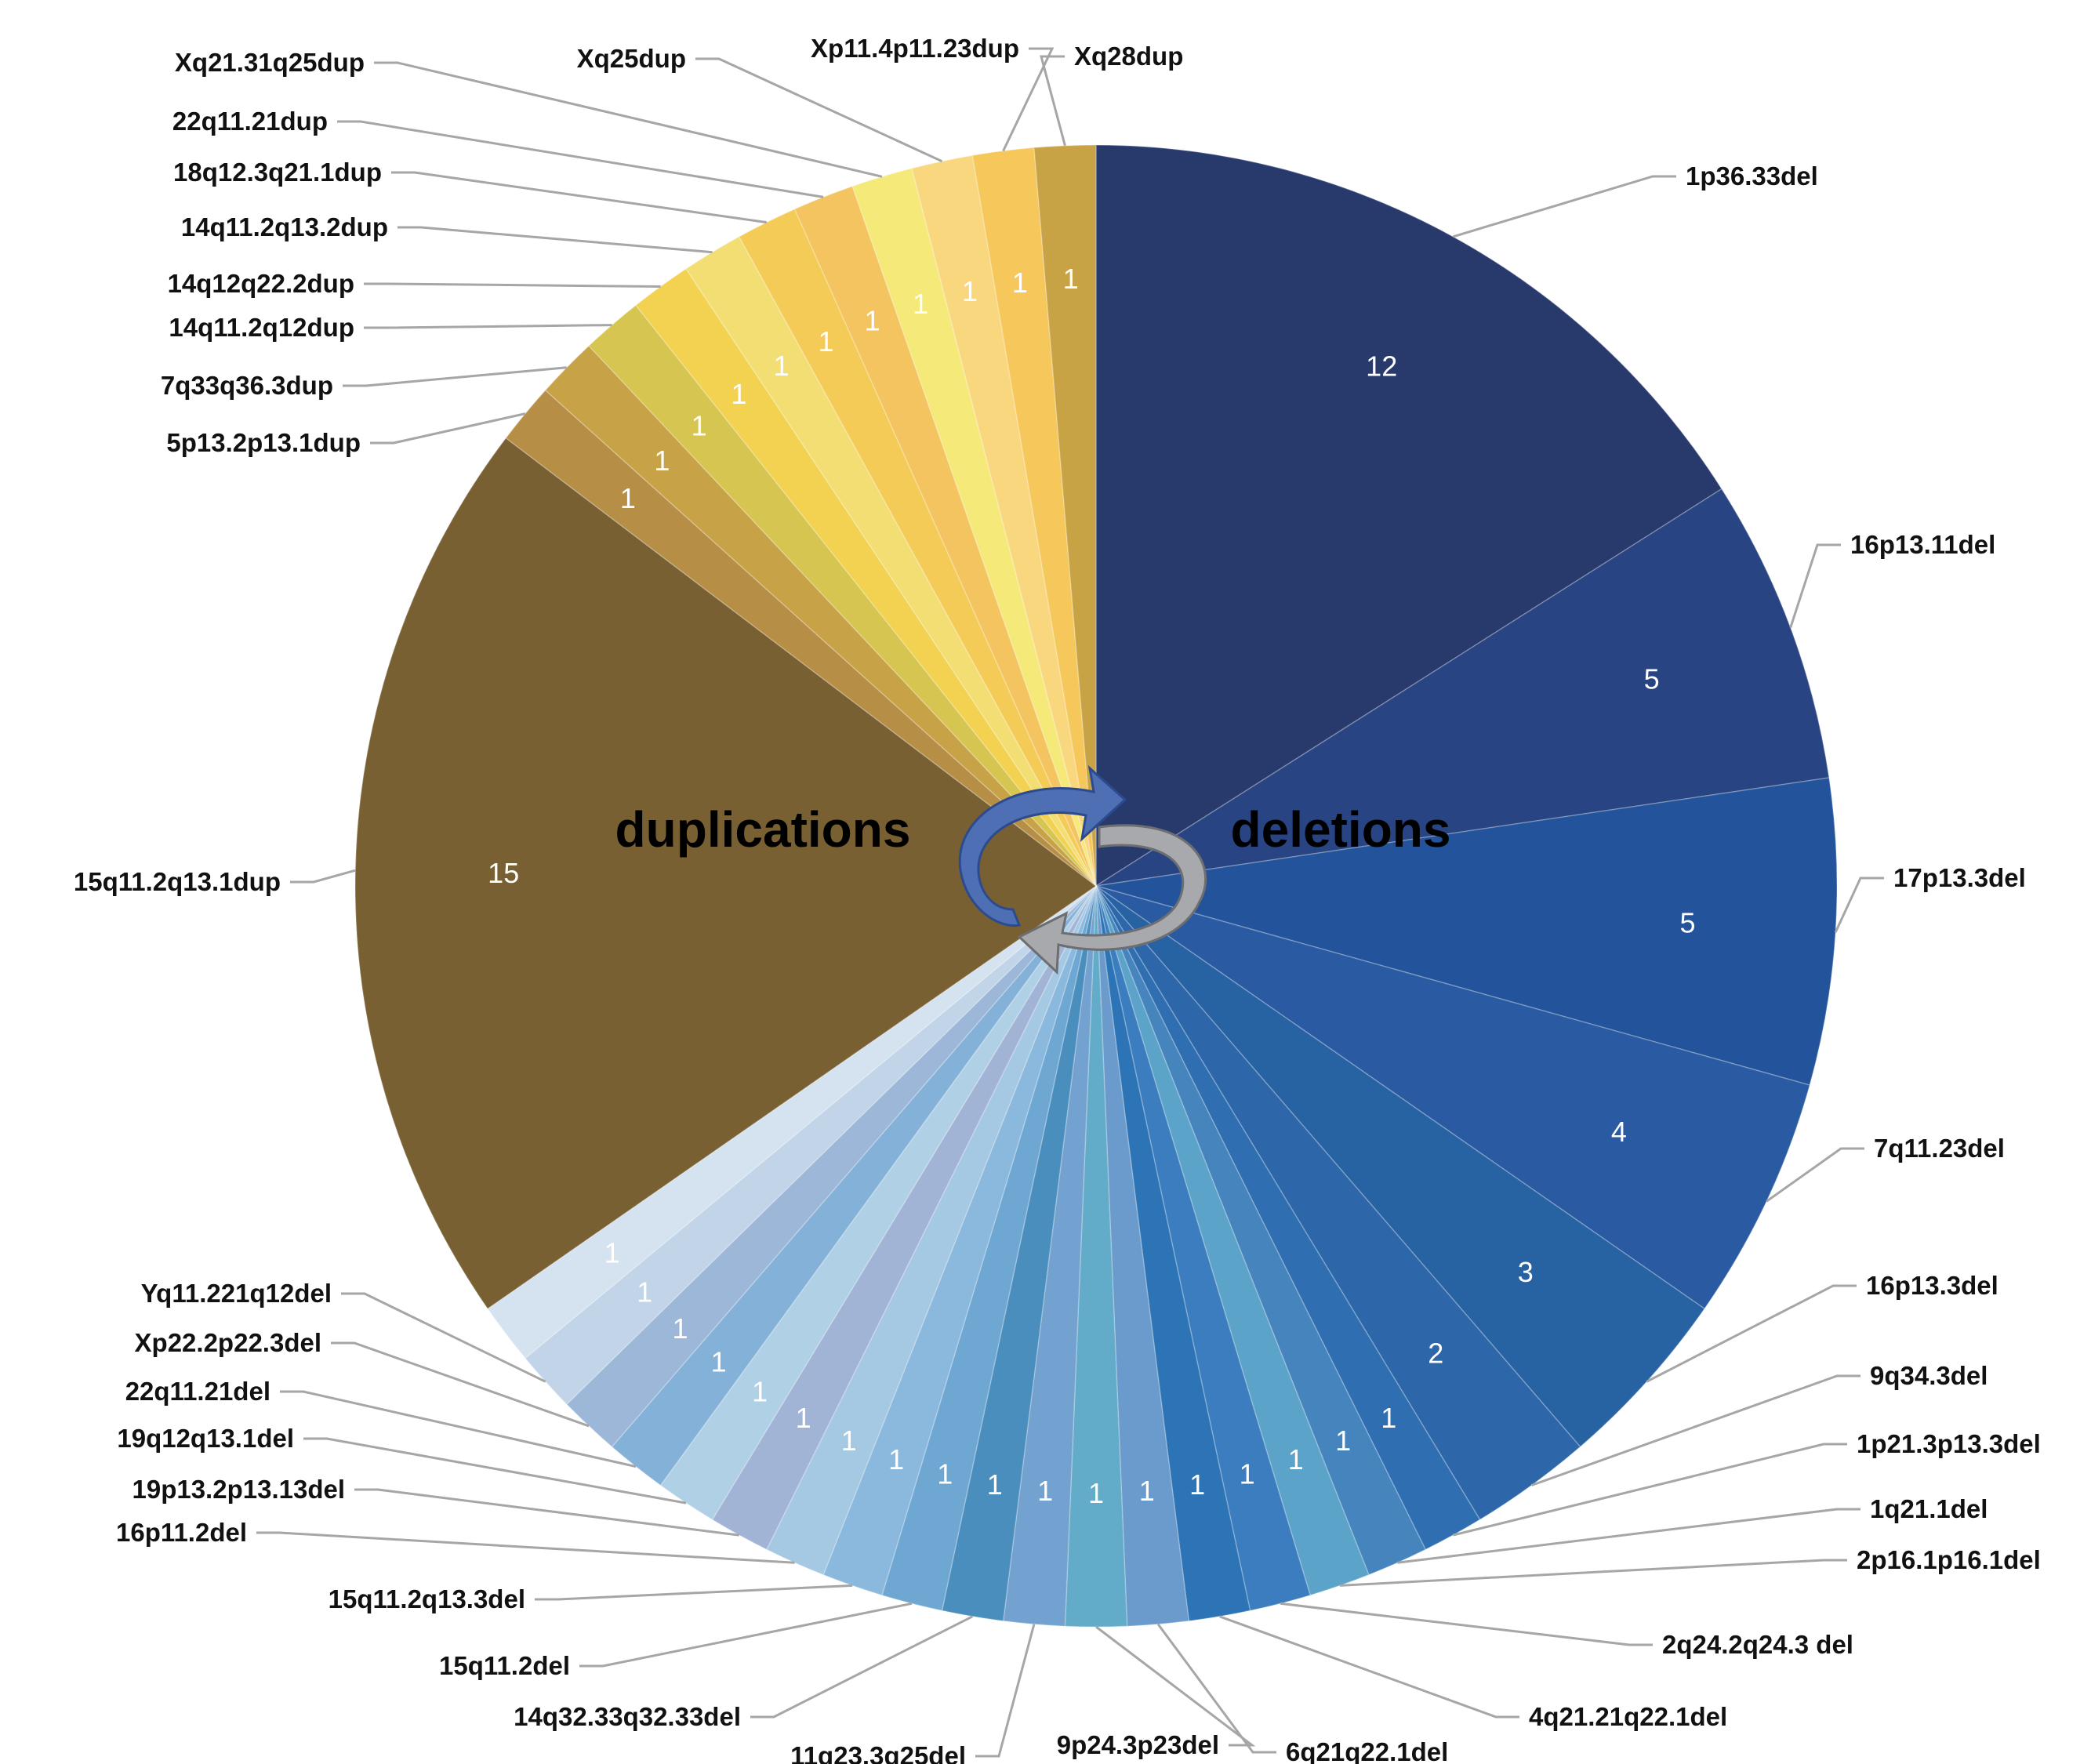 The height and width of the screenshot is (1764, 2091). Describe the element at coordinates (427, 1598) in the screenshot. I see `slice-category-label: 15q11.2q13.3del` at that location.